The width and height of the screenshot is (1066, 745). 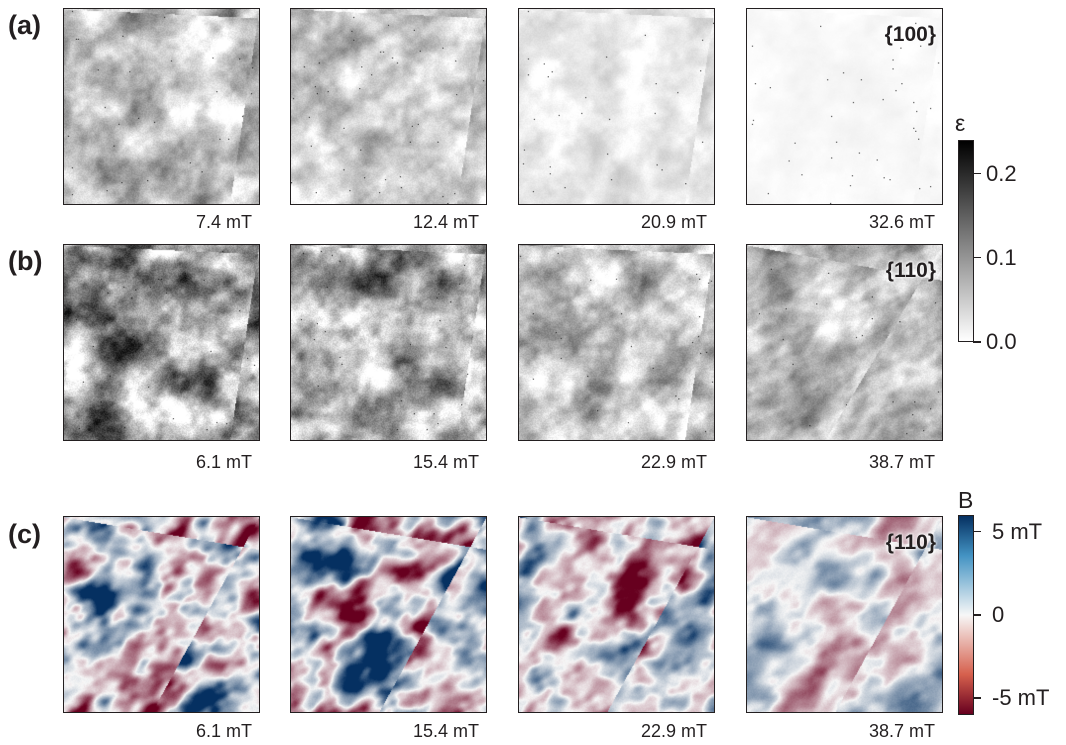 What do you see at coordinates (25, 261) in the screenshot?
I see `row-label-b: (b)` at bounding box center [25, 261].